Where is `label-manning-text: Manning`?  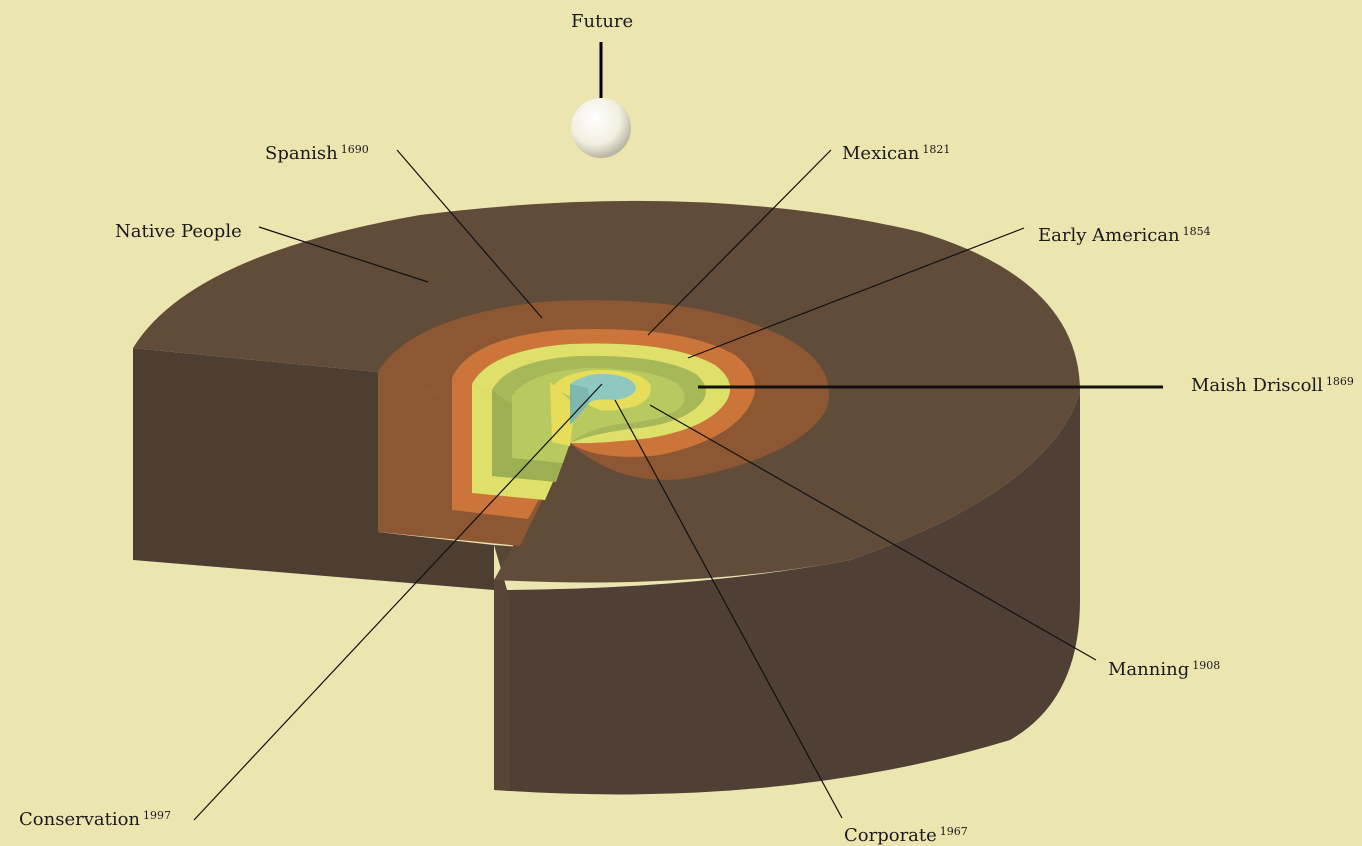
label-manning-text: Manning is located at coordinates (1149, 669).